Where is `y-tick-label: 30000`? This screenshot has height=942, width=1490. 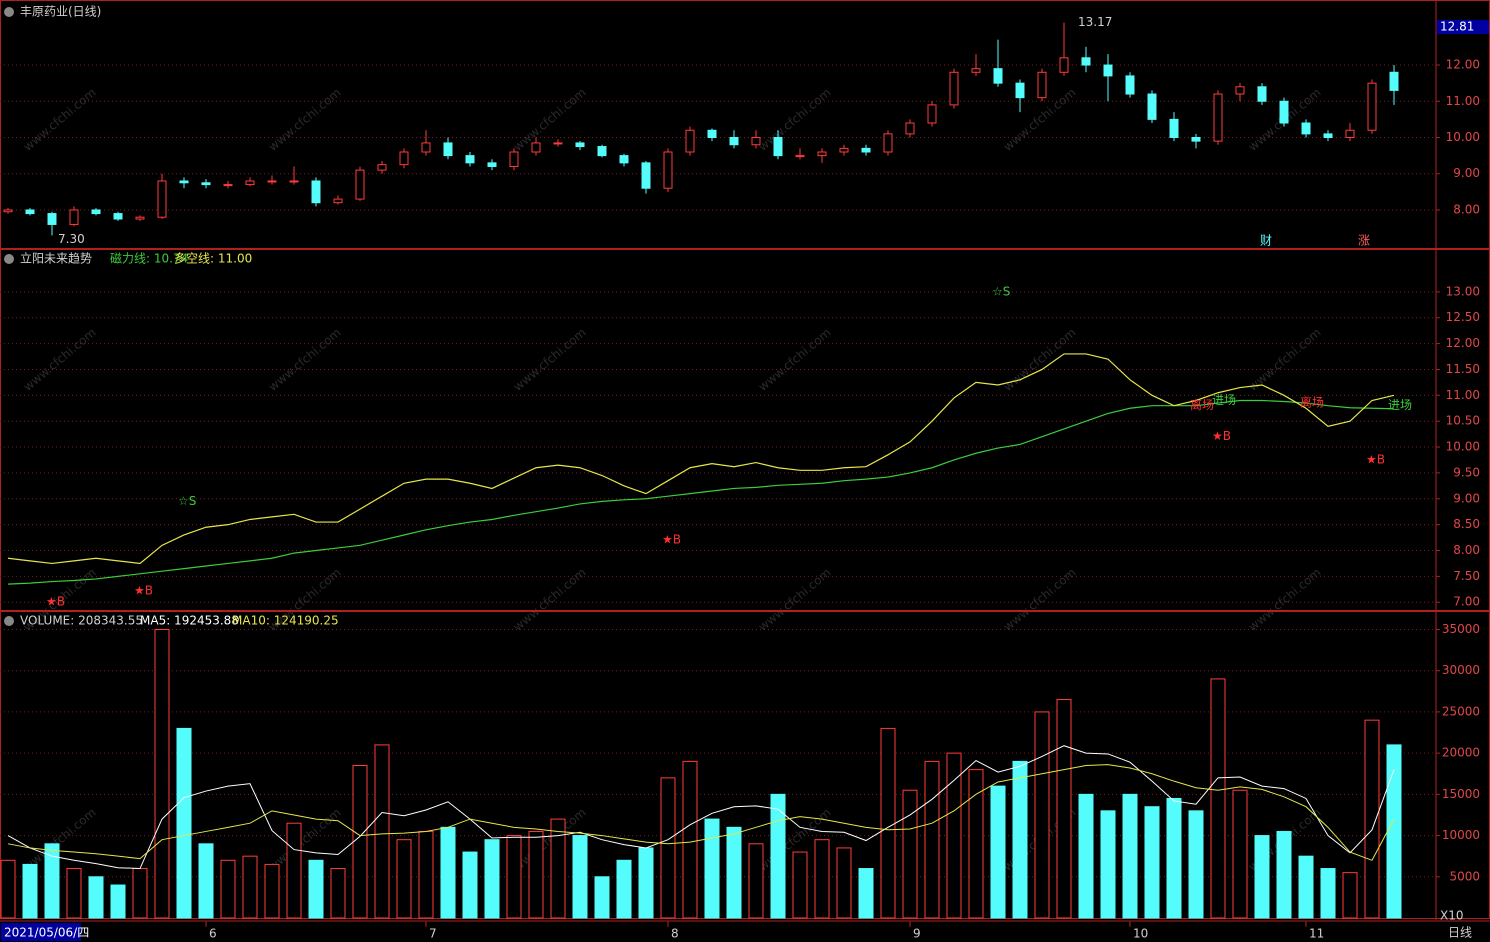 y-tick-label: 30000 is located at coordinates (1461, 670).